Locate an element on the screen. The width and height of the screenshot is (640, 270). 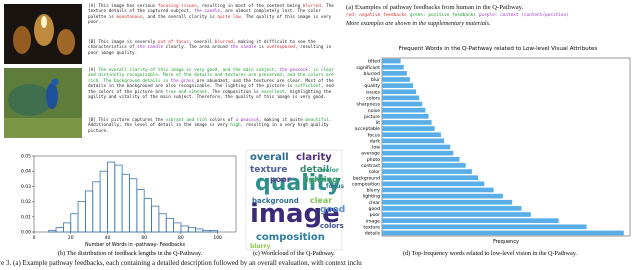
y-tick-label: 0.01 is located at coordinates (26, 217).